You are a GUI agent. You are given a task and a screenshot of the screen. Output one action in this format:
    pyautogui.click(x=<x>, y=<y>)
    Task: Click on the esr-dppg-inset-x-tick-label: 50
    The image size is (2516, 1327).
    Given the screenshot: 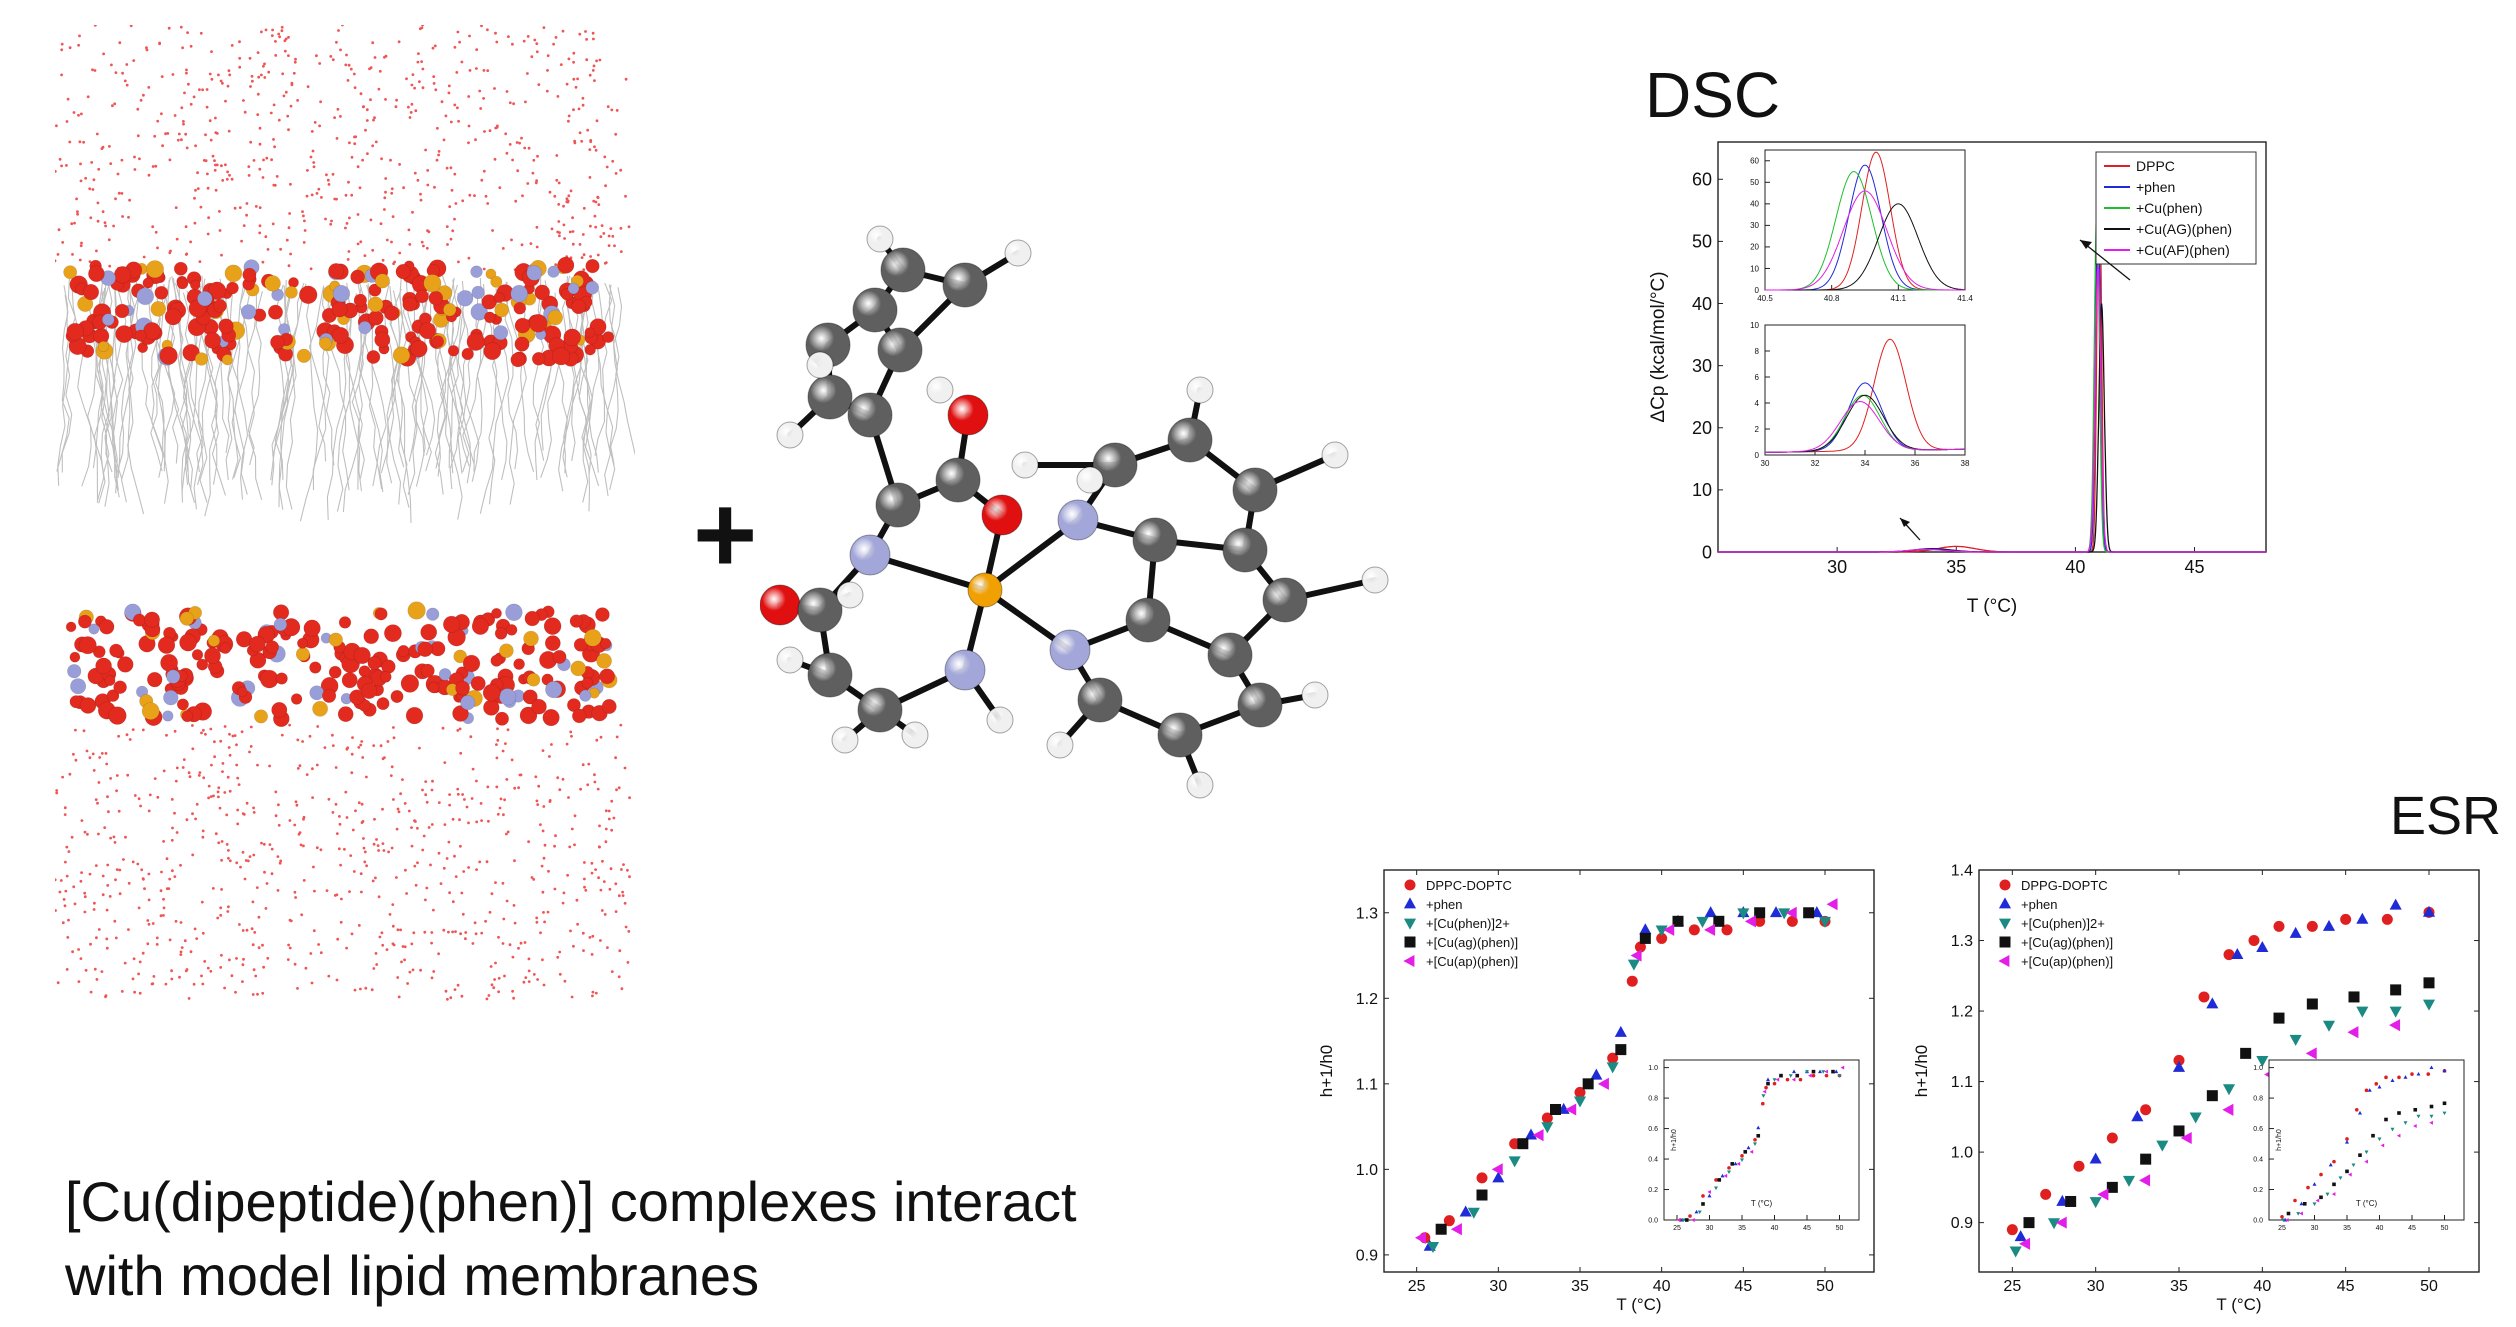 What is the action you would take?
    pyautogui.click(x=2445, y=1228)
    